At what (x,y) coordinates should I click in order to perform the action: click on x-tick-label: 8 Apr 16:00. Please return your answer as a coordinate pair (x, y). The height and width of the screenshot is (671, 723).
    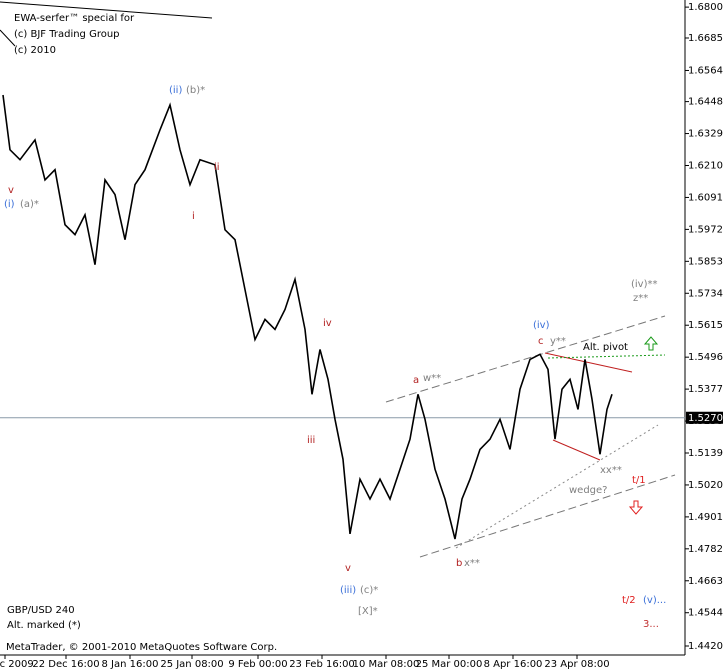
    Looking at the image, I should click on (513, 664).